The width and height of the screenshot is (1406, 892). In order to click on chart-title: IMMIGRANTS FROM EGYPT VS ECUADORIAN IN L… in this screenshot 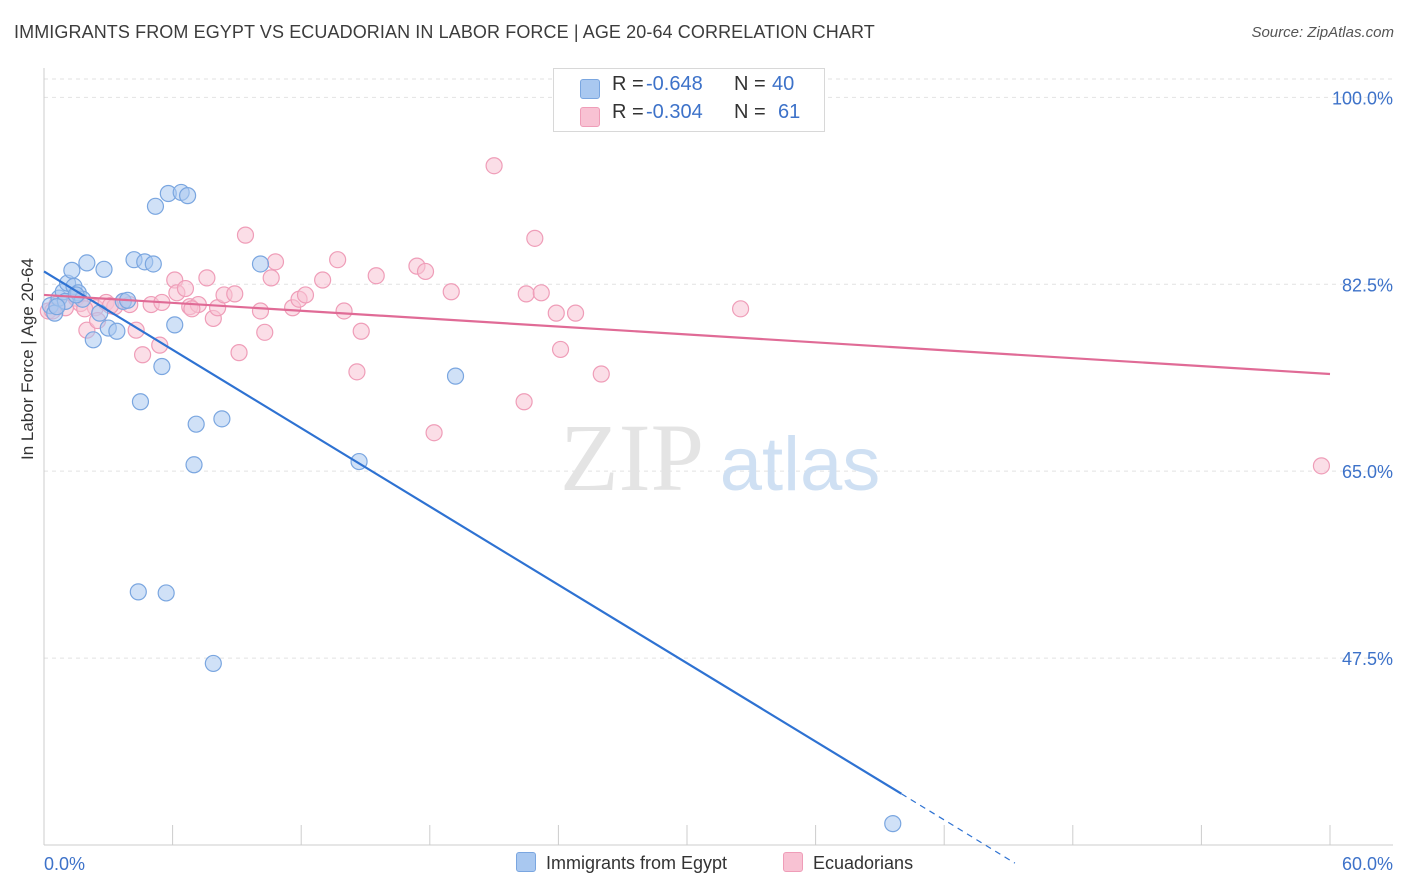, I will do `click(444, 32)`.